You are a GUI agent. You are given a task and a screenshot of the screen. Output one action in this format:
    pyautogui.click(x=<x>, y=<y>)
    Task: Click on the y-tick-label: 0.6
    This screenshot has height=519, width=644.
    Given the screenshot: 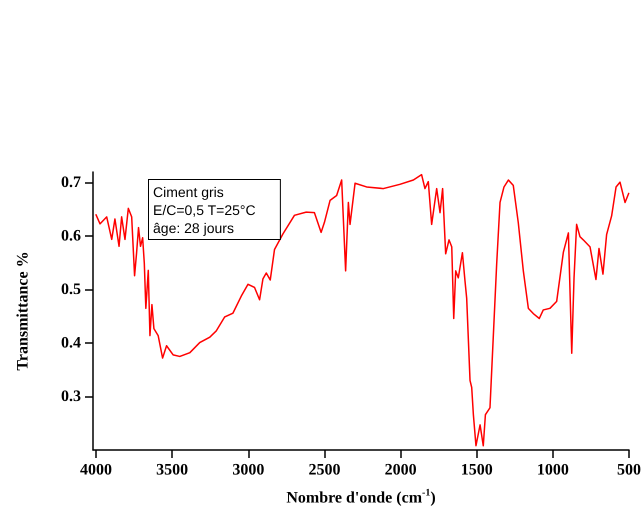 What is the action you would take?
    pyautogui.click(x=71, y=236)
    